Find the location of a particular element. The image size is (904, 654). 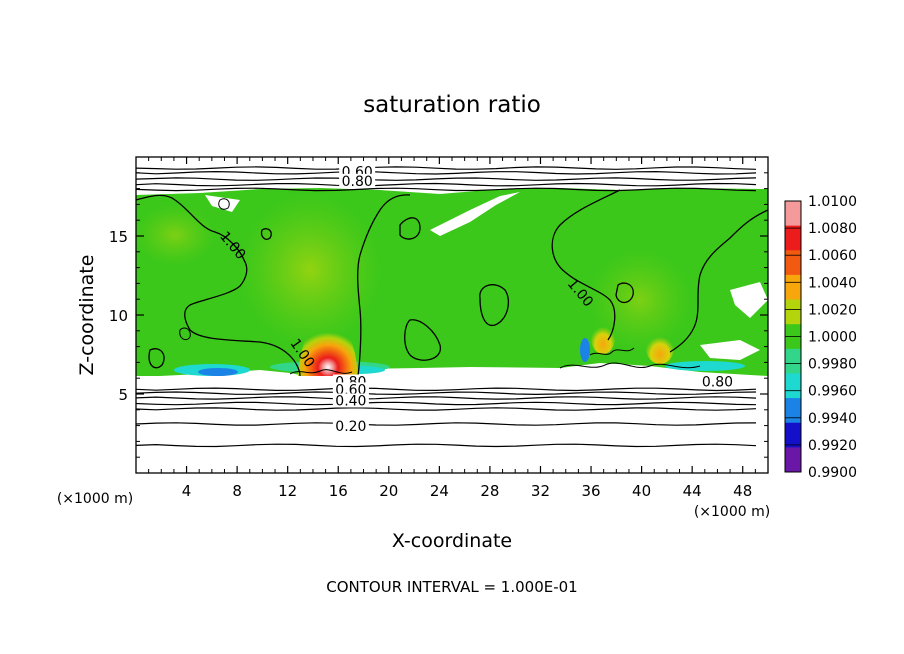

x-tick-label: 40 is located at coordinates (641, 491).